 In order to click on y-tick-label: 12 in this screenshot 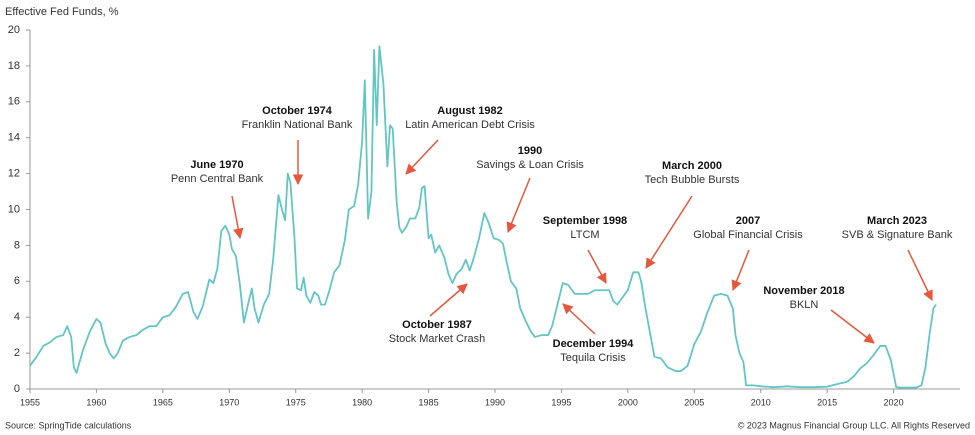, I will do `click(14, 174)`.